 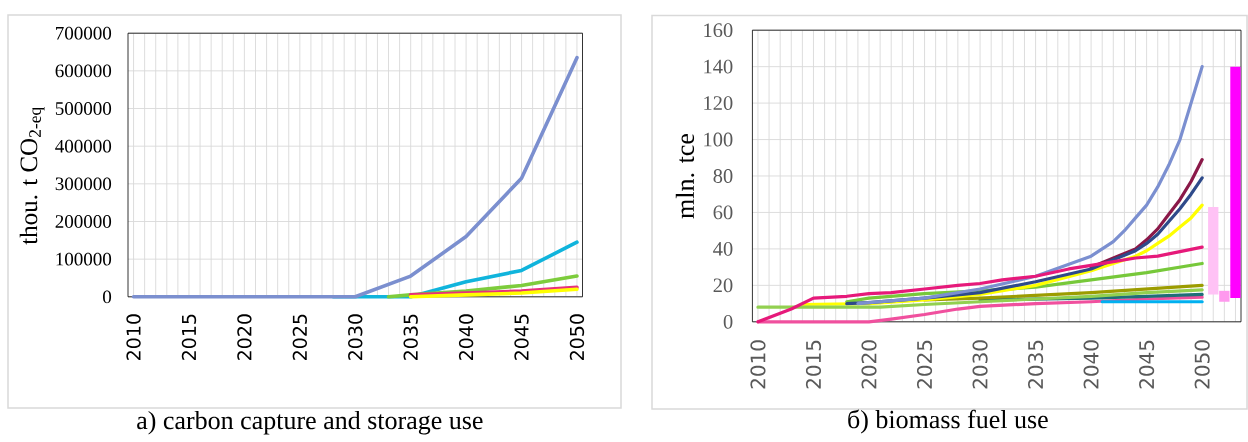 I want to click on y-tick-label: 20, so click(x=723, y=285).